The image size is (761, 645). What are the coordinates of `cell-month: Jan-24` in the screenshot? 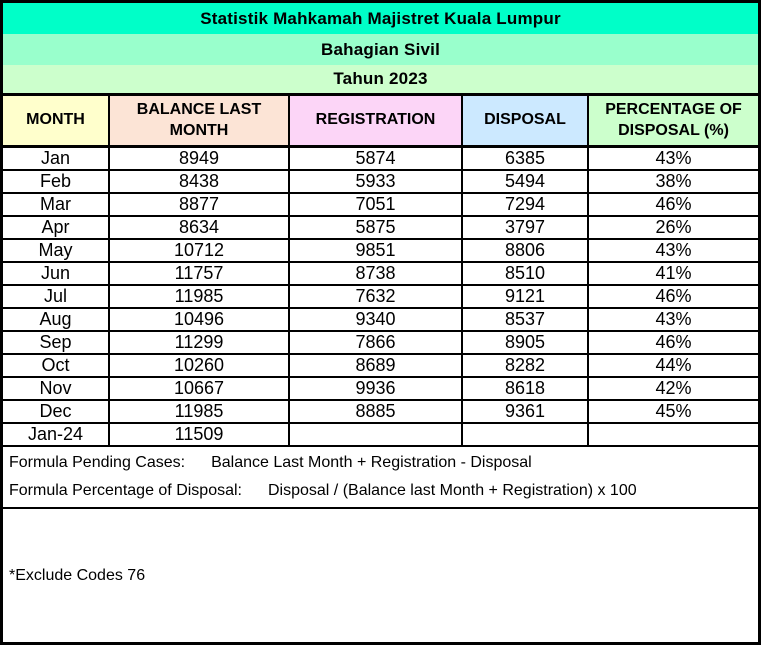 It's located at (56, 434).